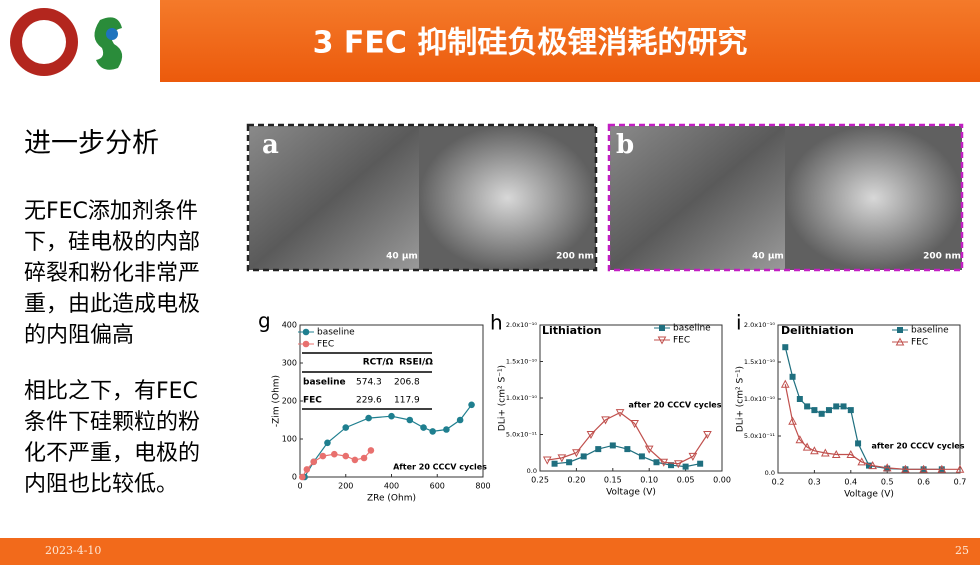  What do you see at coordinates (369, 401) in the screenshot?
I see `table-cell: 229.6` at bounding box center [369, 401].